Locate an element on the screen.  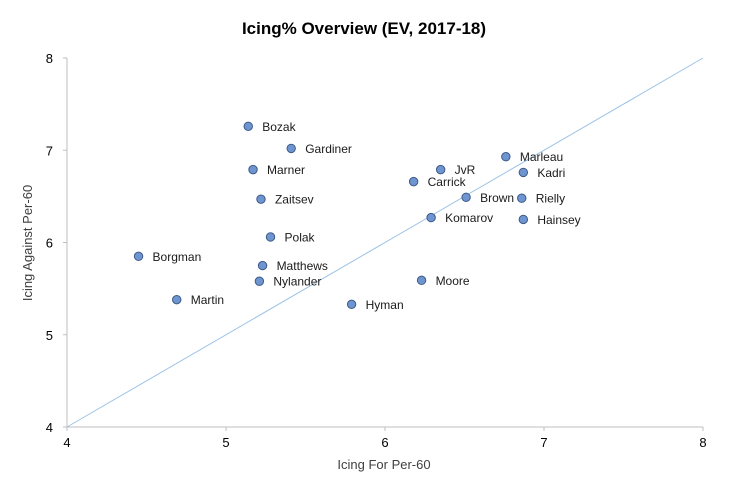
data-point-label: Hyman is located at coordinates (385, 305).